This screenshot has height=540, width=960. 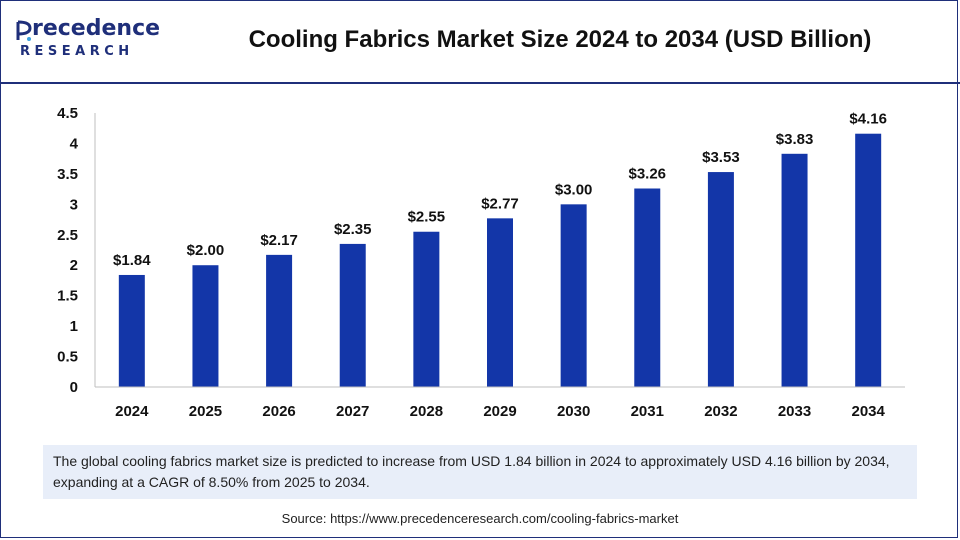 What do you see at coordinates (353, 229) in the screenshot?
I see `data-label: $2.35` at bounding box center [353, 229].